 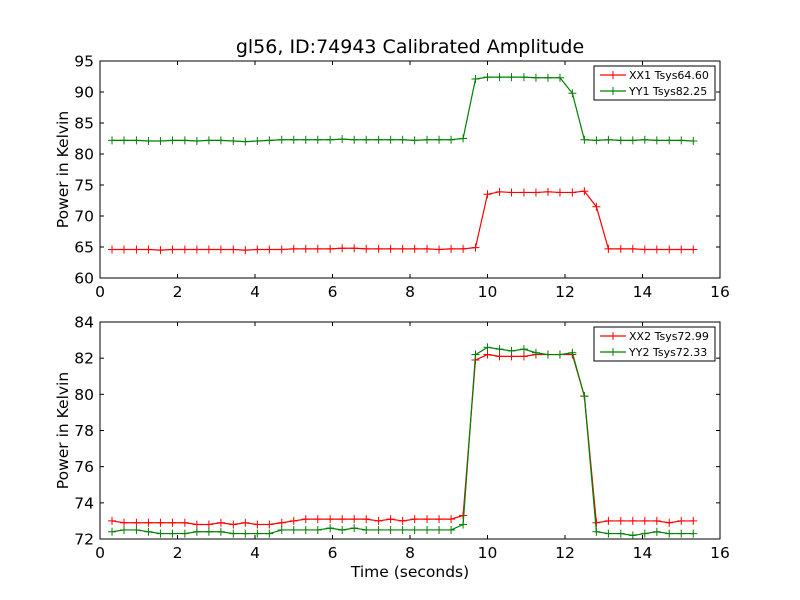 I want to click on top-x-tick-label: 10, so click(x=488, y=292).